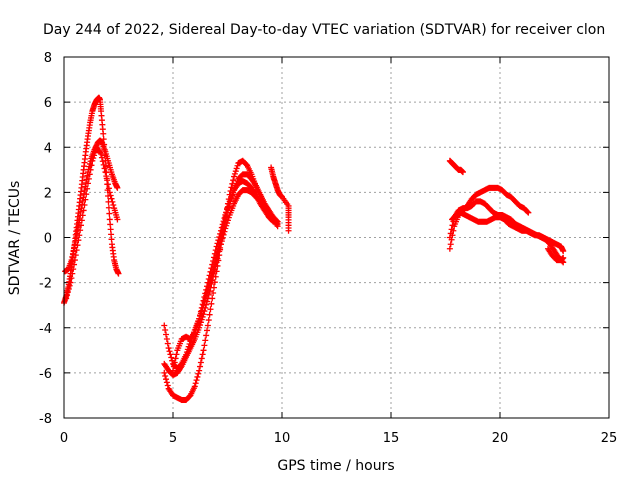 This screenshot has height=480, width=640. I want to click on x-axis-label: GPS time / hours, so click(335, 466).